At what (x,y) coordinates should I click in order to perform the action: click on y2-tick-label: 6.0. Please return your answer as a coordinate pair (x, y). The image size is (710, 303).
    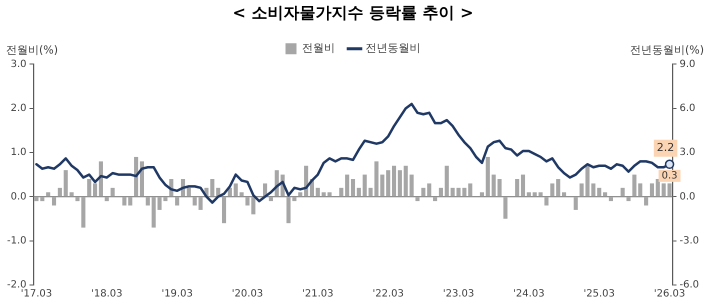
    Looking at the image, I should click on (687, 108).